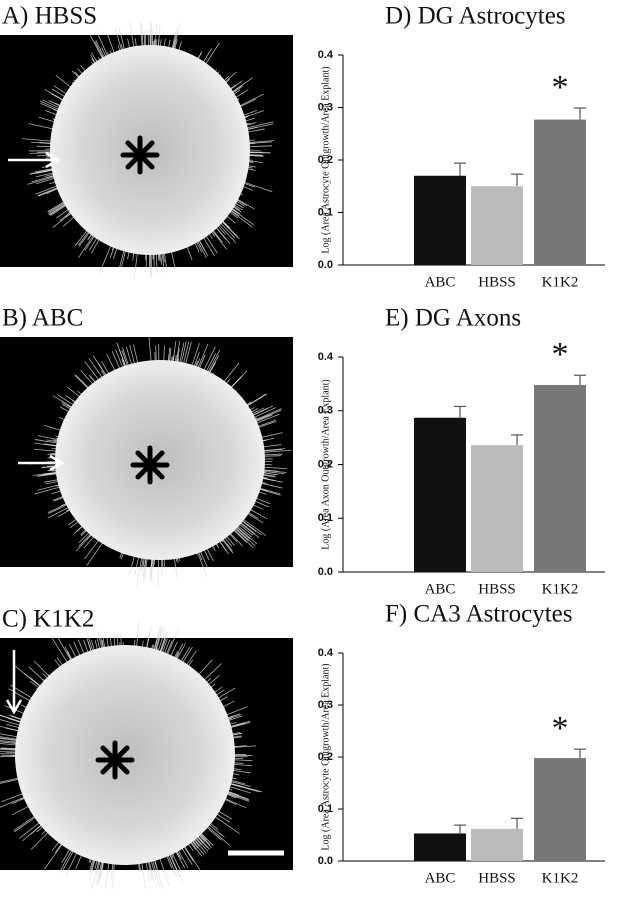 This screenshot has height=899, width=626. I want to click on y-axis-label: Log (Area Axon Outgrowth/Area Explant), so click(325, 464).